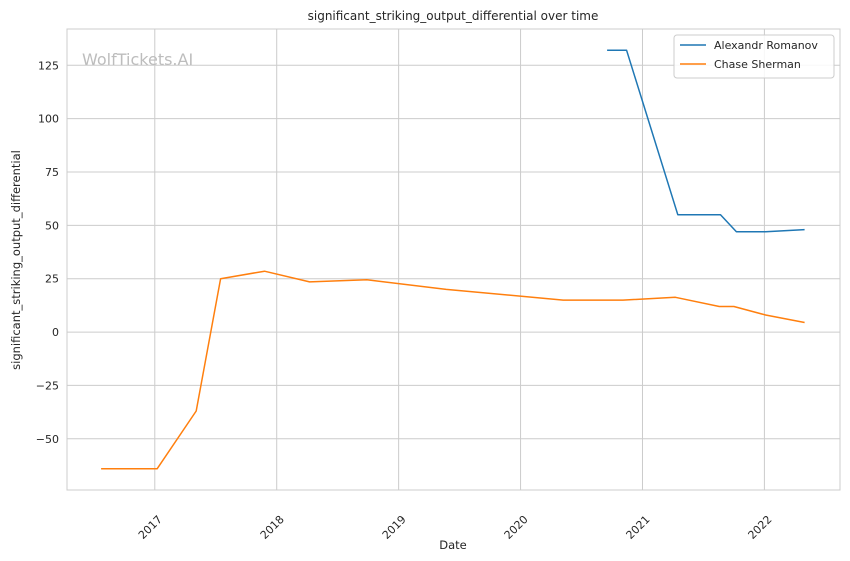 The width and height of the screenshot is (850, 561). Describe the element at coordinates (16, 260) in the screenshot. I see `y-axis-label: significant_striking_output_differential` at that location.